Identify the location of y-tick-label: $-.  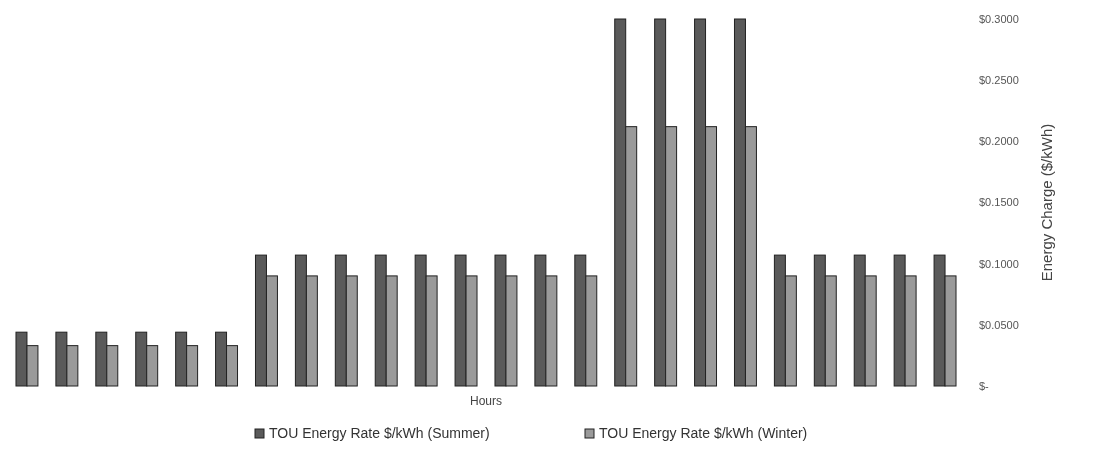
(984, 385).